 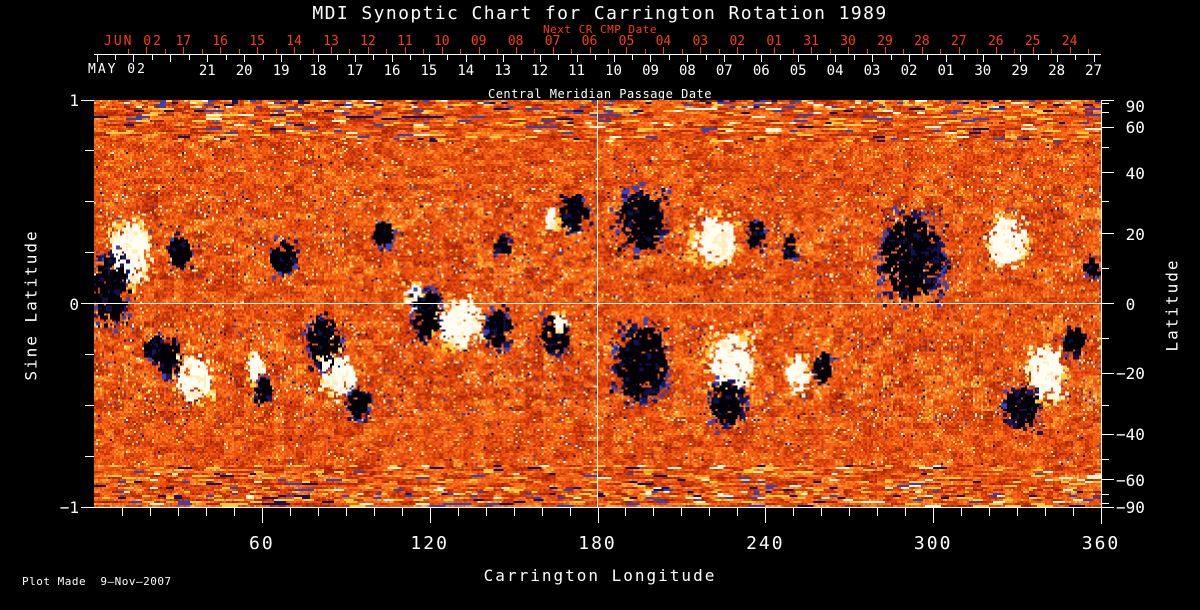 I want to click on latitude-tick-label: −20, so click(x=1130, y=374).